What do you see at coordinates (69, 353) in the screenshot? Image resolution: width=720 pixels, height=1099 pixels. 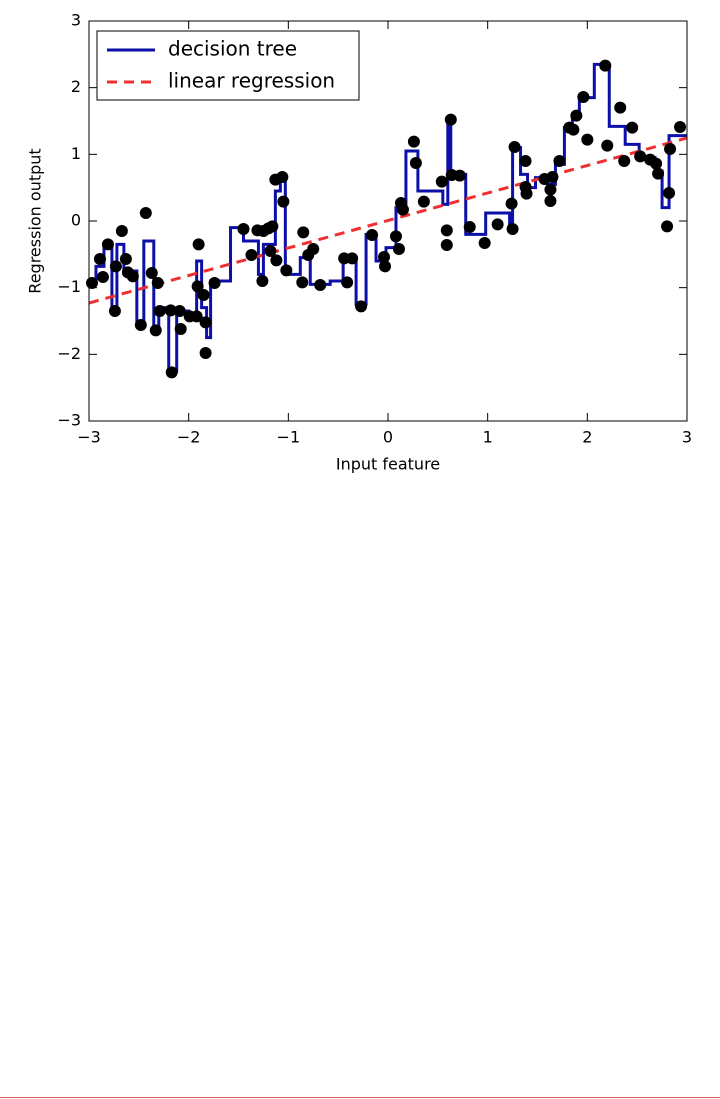 I see `y-tick-label: −2` at bounding box center [69, 353].